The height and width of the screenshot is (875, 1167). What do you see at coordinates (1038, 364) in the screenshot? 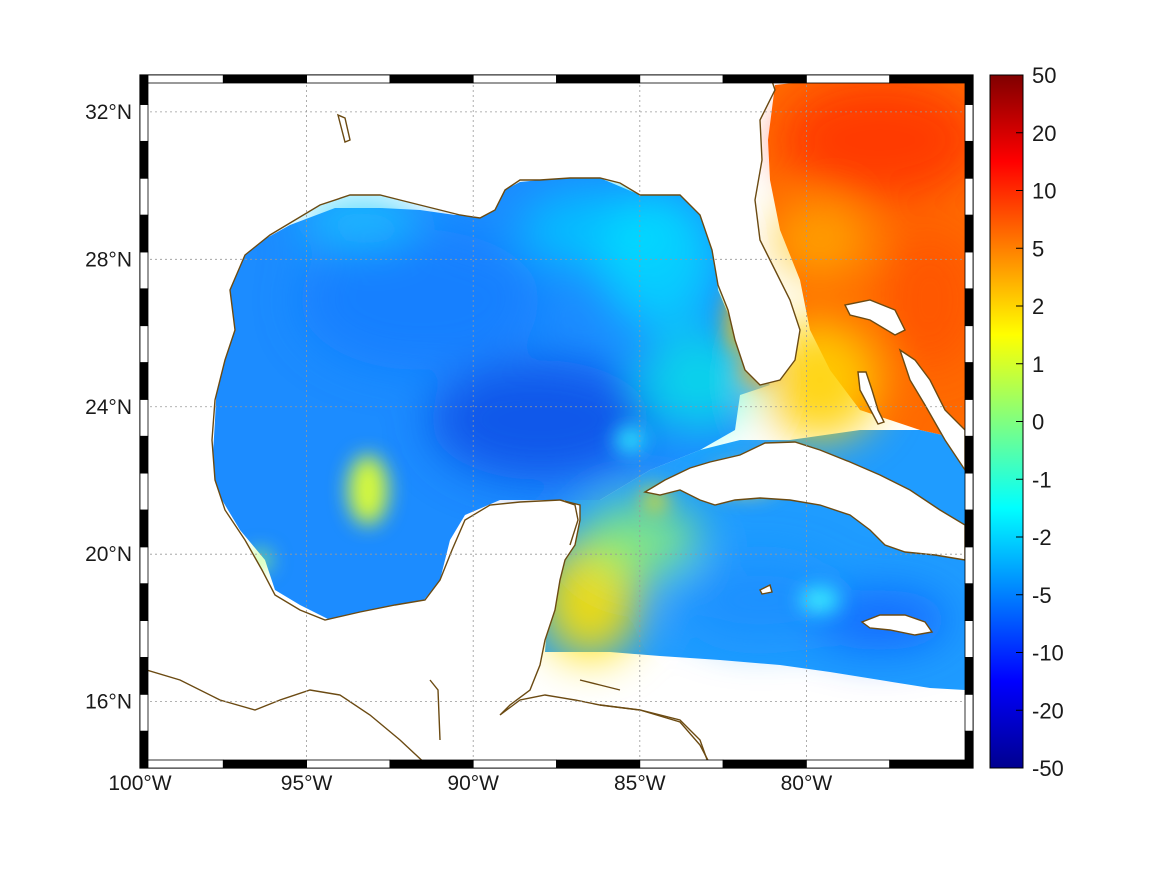
I see `colorbar-tick-label: 1` at bounding box center [1038, 364].